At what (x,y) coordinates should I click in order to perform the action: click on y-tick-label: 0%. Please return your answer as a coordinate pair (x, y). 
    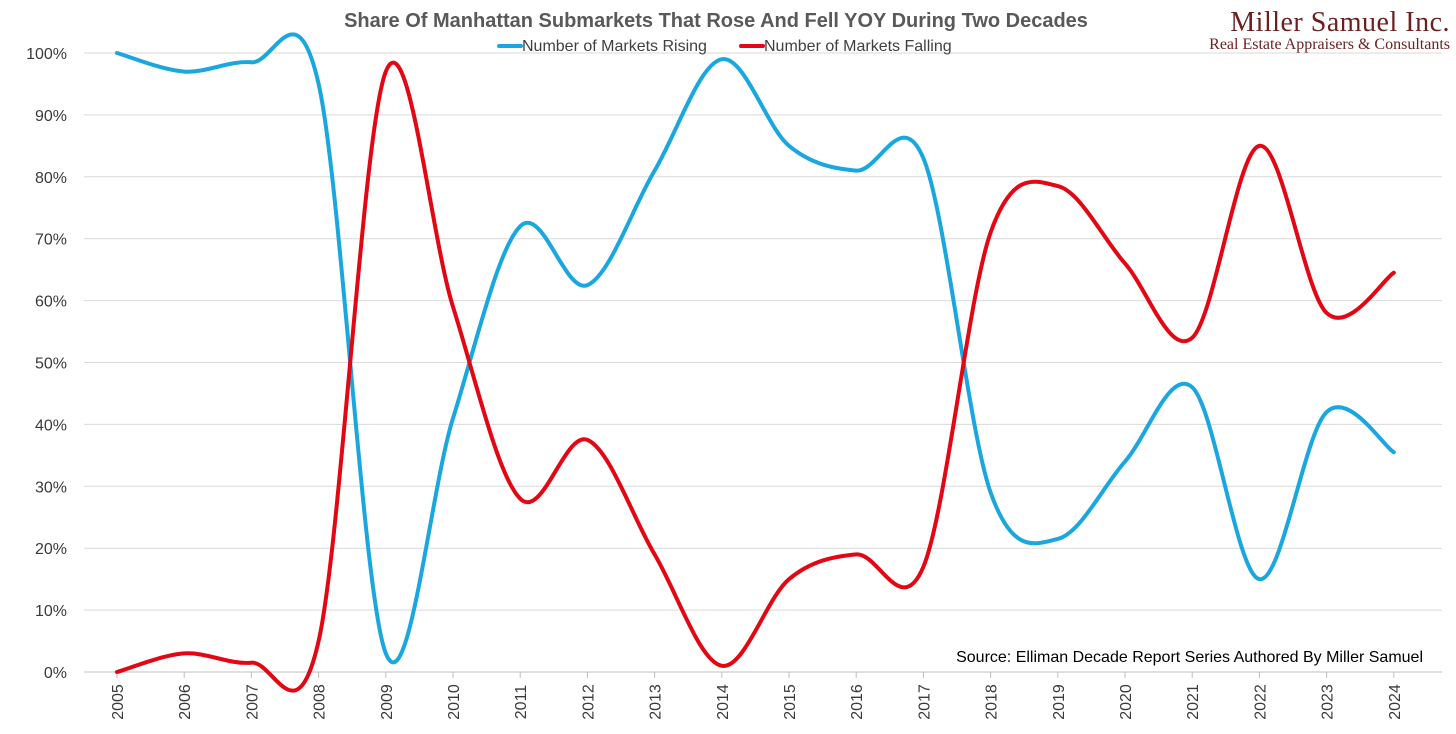
    Looking at the image, I should click on (55, 673).